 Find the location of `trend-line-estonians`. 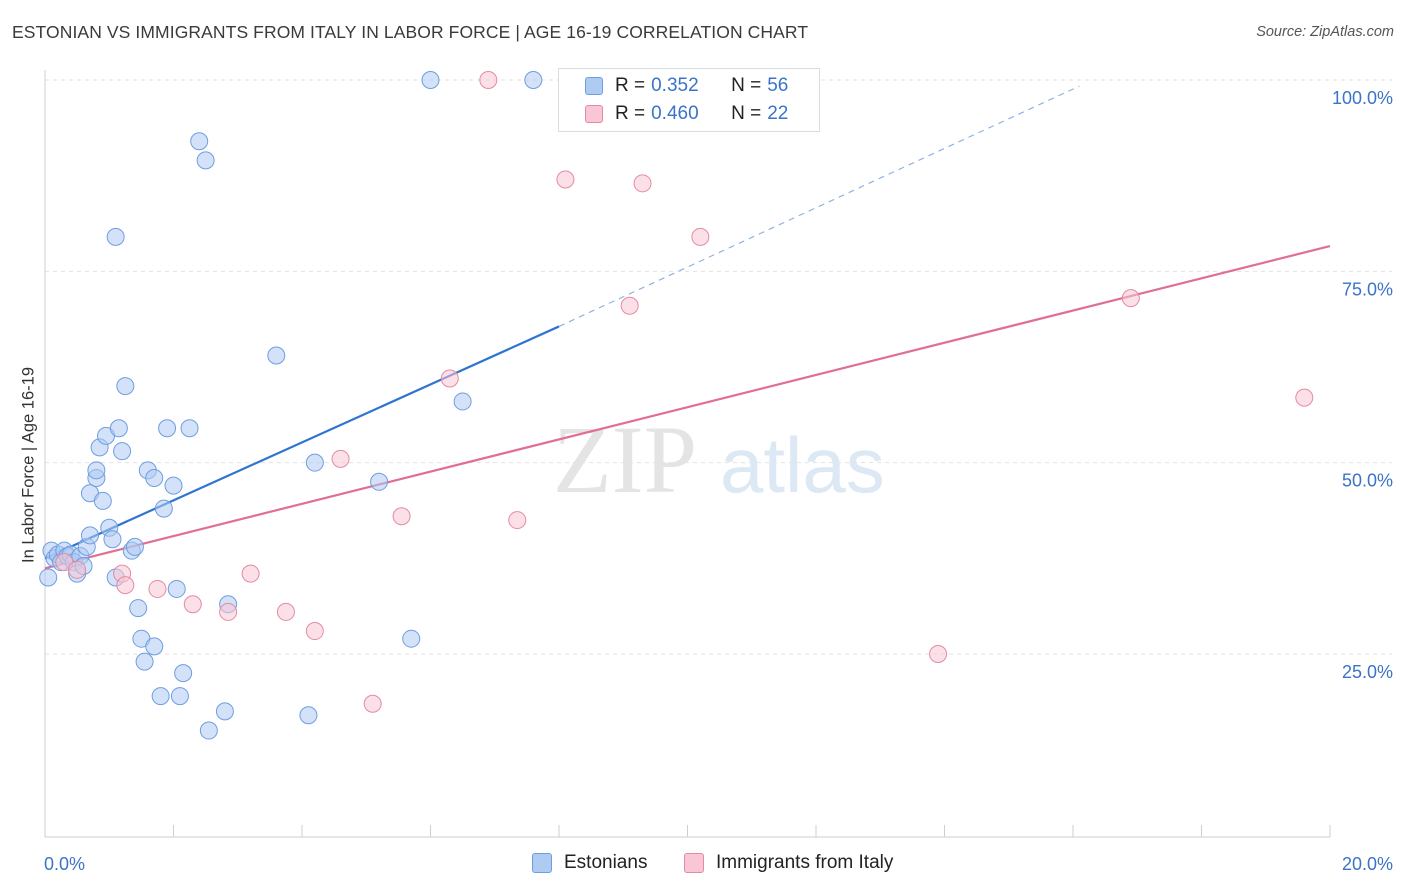

trend-line-estonians is located at coordinates (302, 442).